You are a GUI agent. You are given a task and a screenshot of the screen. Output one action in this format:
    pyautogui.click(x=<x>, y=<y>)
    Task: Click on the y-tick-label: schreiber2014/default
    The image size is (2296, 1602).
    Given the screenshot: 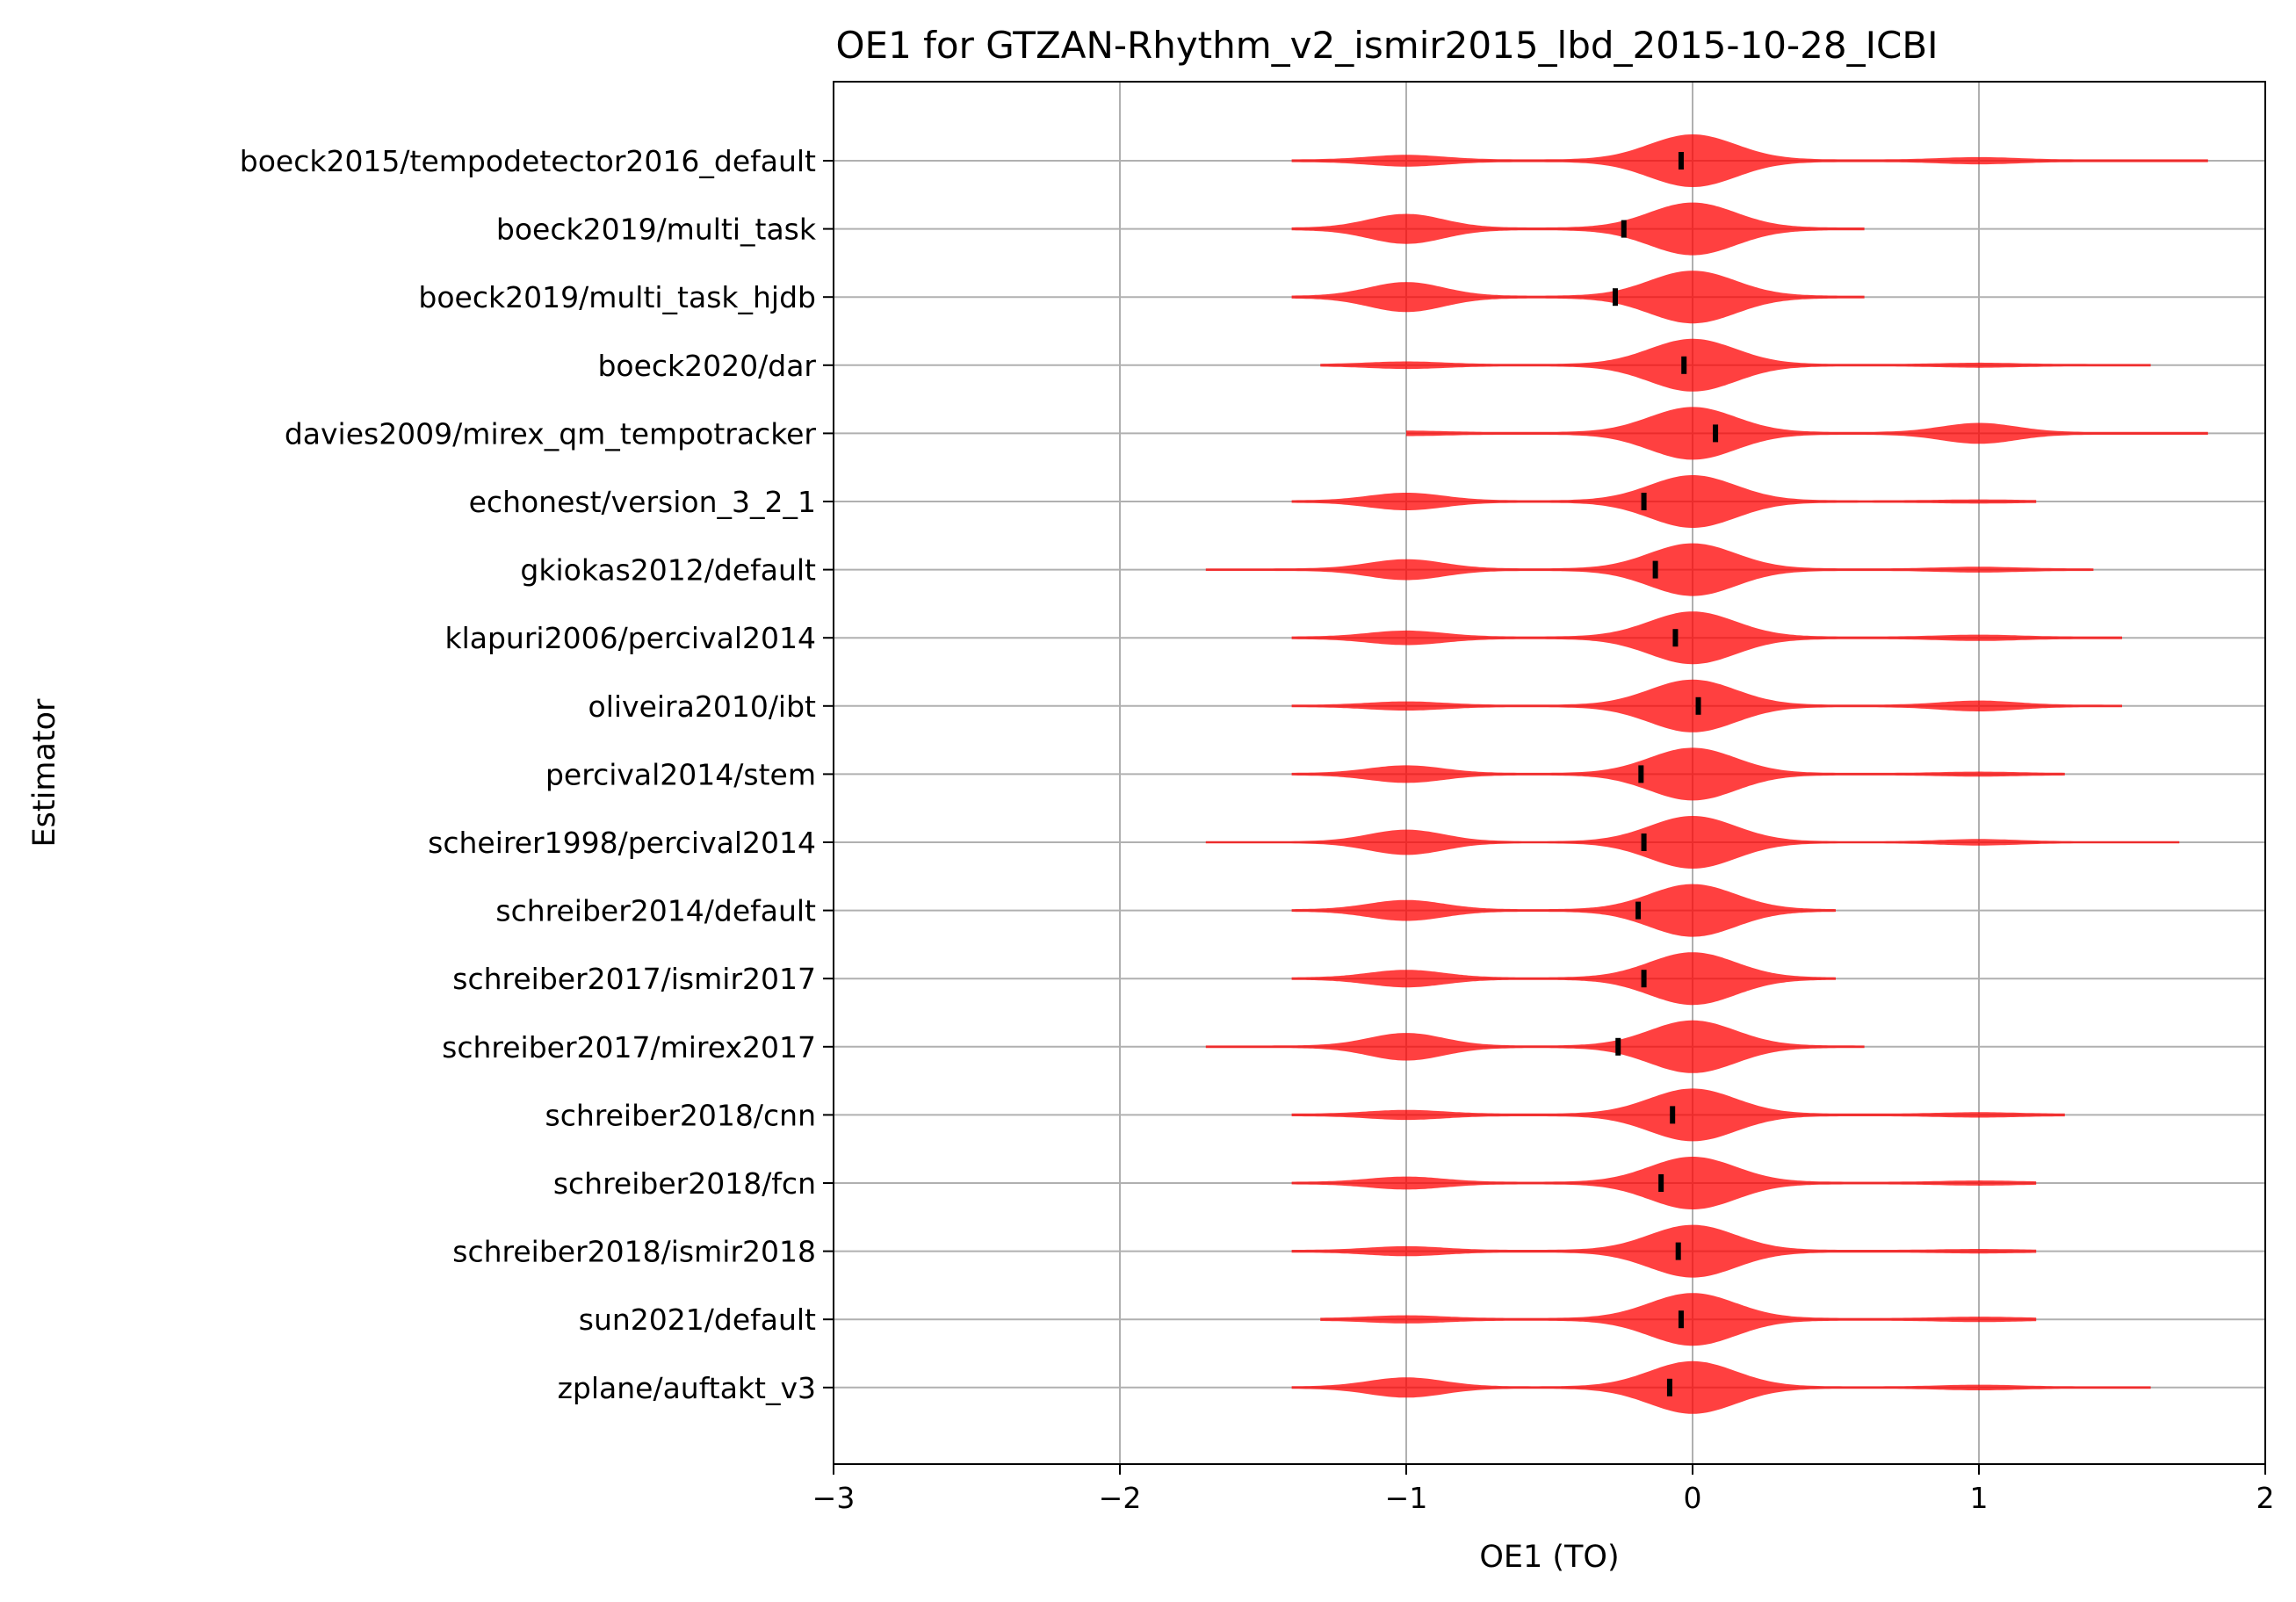 What is the action you would take?
    pyautogui.click(x=655, y=911)
    